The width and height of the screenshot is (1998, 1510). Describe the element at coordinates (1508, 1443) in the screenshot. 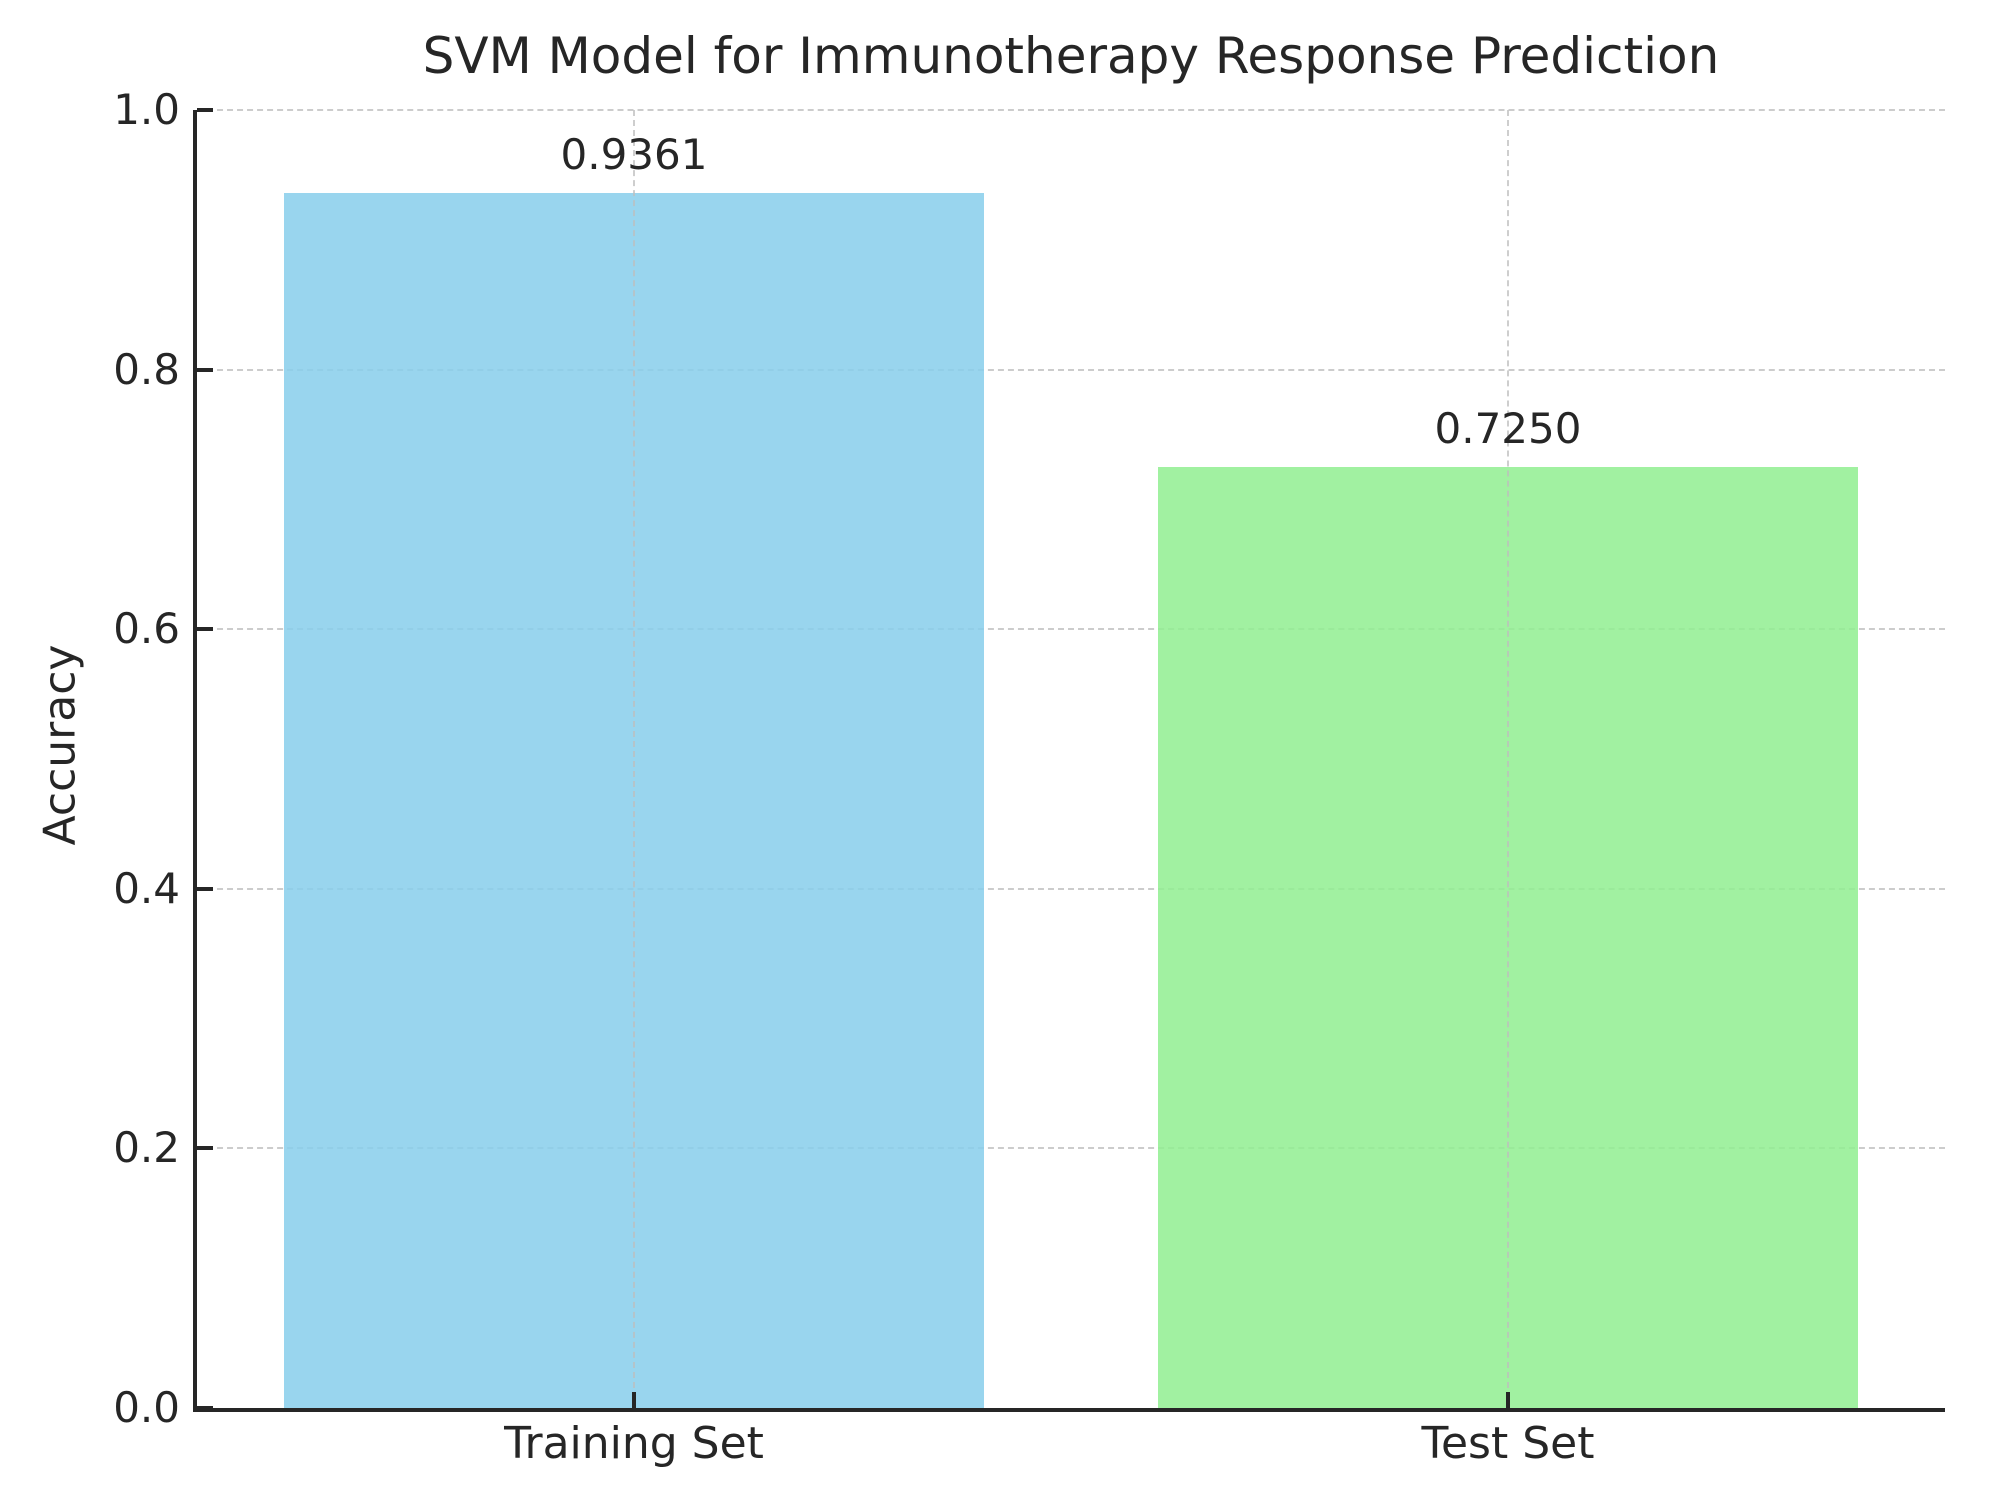

I see `x-tick-label: Test Set` at that location.